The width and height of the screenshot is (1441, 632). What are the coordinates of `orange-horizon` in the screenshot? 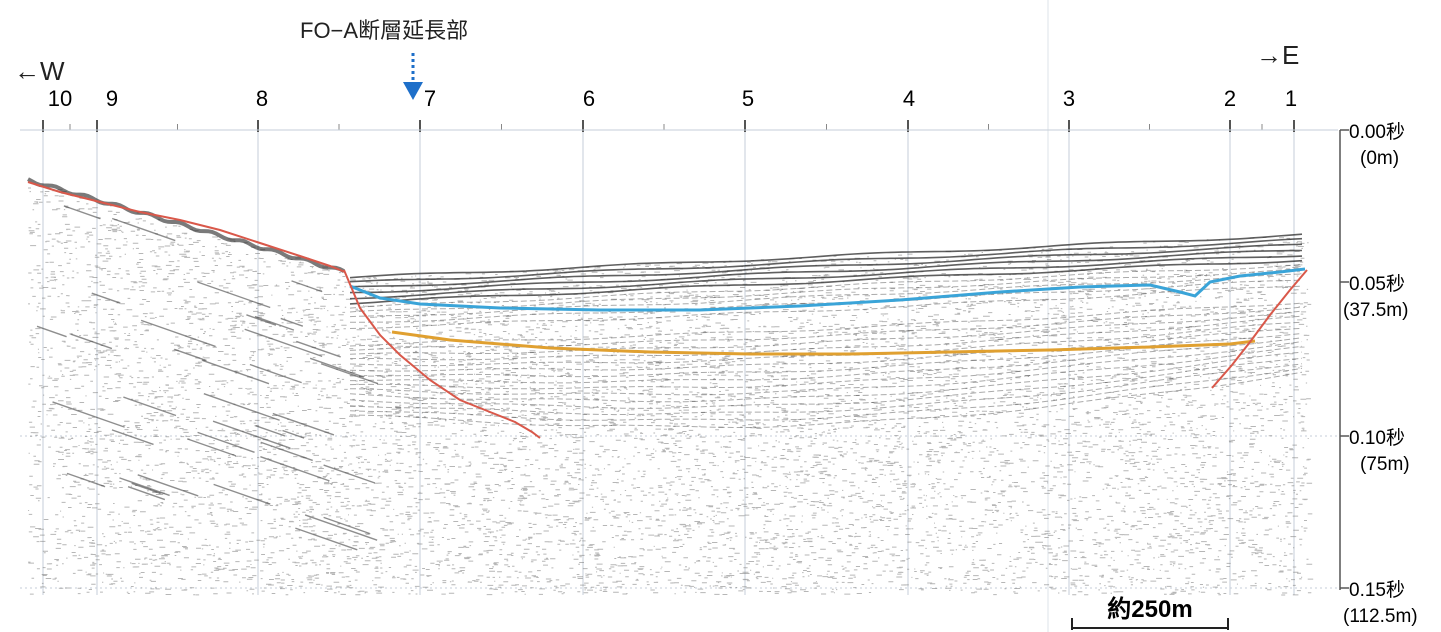 It's located at (823, 343).